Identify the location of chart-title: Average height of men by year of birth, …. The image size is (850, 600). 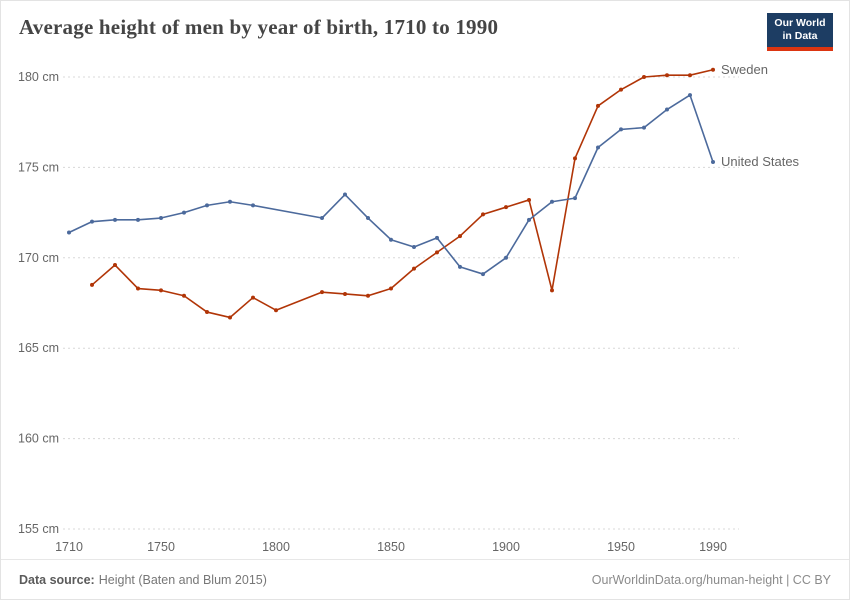
(259, 27).